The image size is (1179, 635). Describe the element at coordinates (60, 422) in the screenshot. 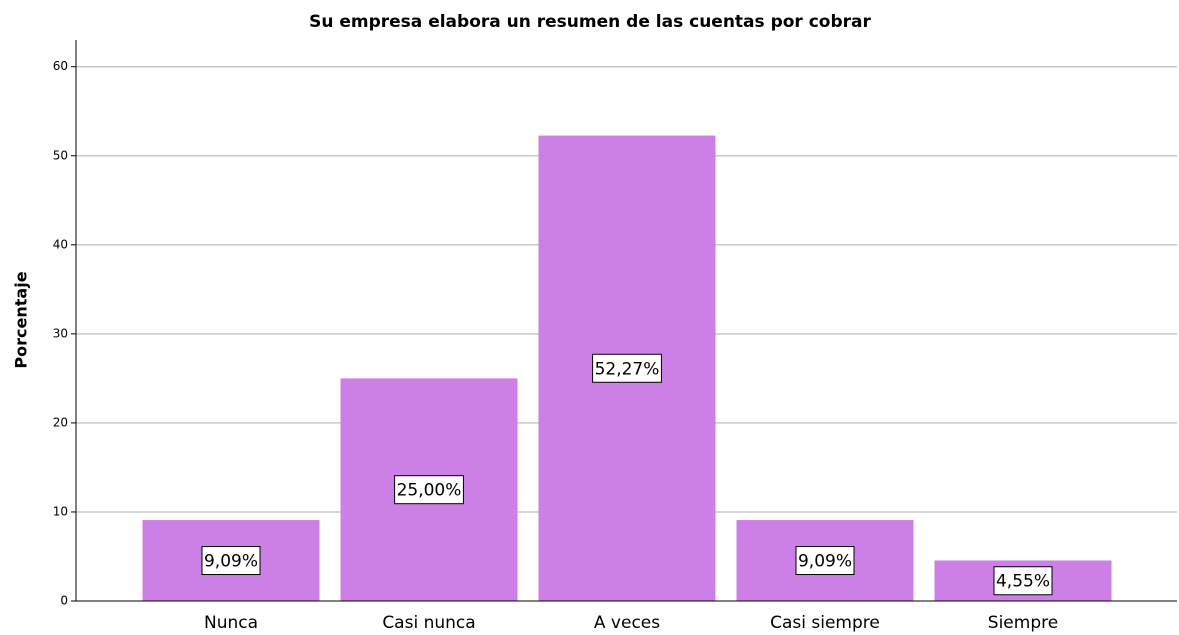

I see `y-tick-label: 20` at that location.